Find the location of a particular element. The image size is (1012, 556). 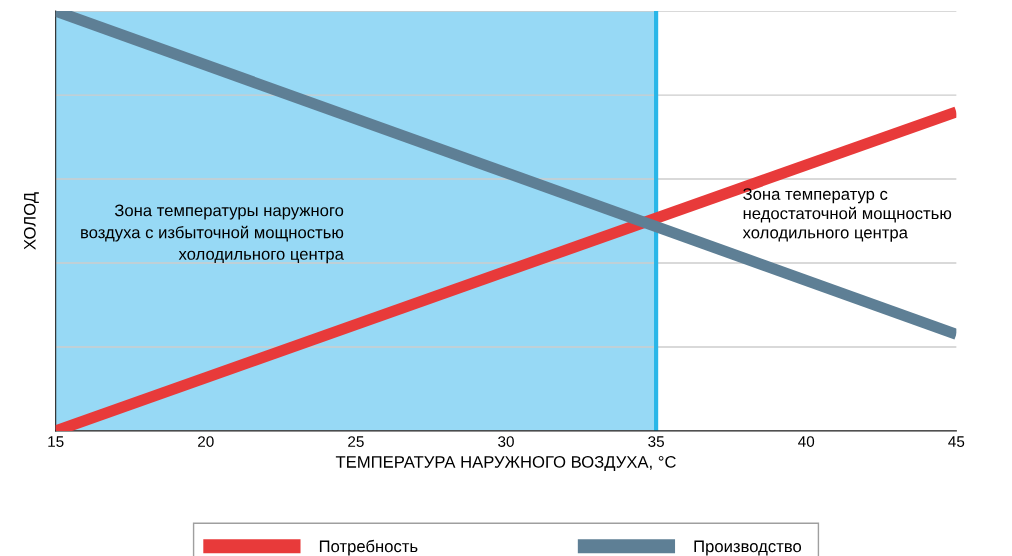

x-tick-label: 35 is located at coordinates (656, 441).